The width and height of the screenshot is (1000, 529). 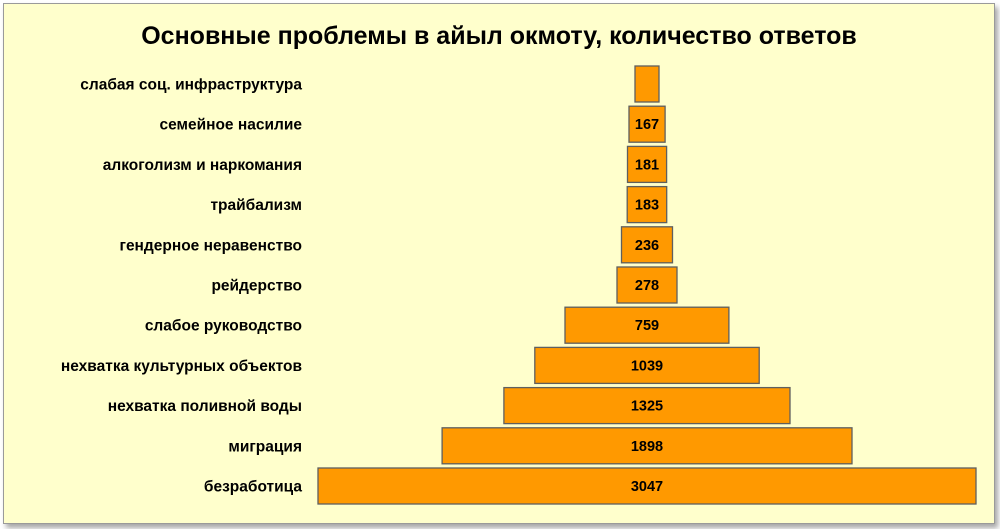 I want to click on data-label: 1039, so click(x=647, y=366).